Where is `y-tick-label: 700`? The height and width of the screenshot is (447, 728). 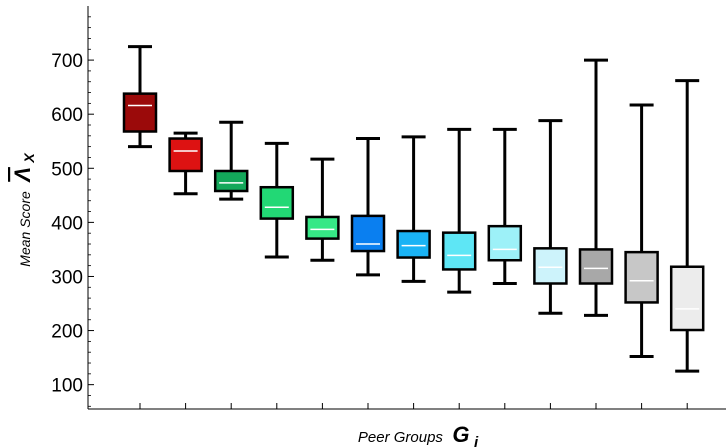
y-tick-label: 700 is located at coordinates (67, 61).